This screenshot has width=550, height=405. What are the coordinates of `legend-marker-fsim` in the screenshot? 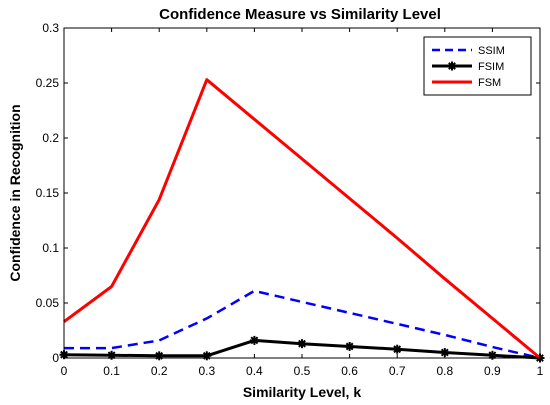 It's located at (452, 66).